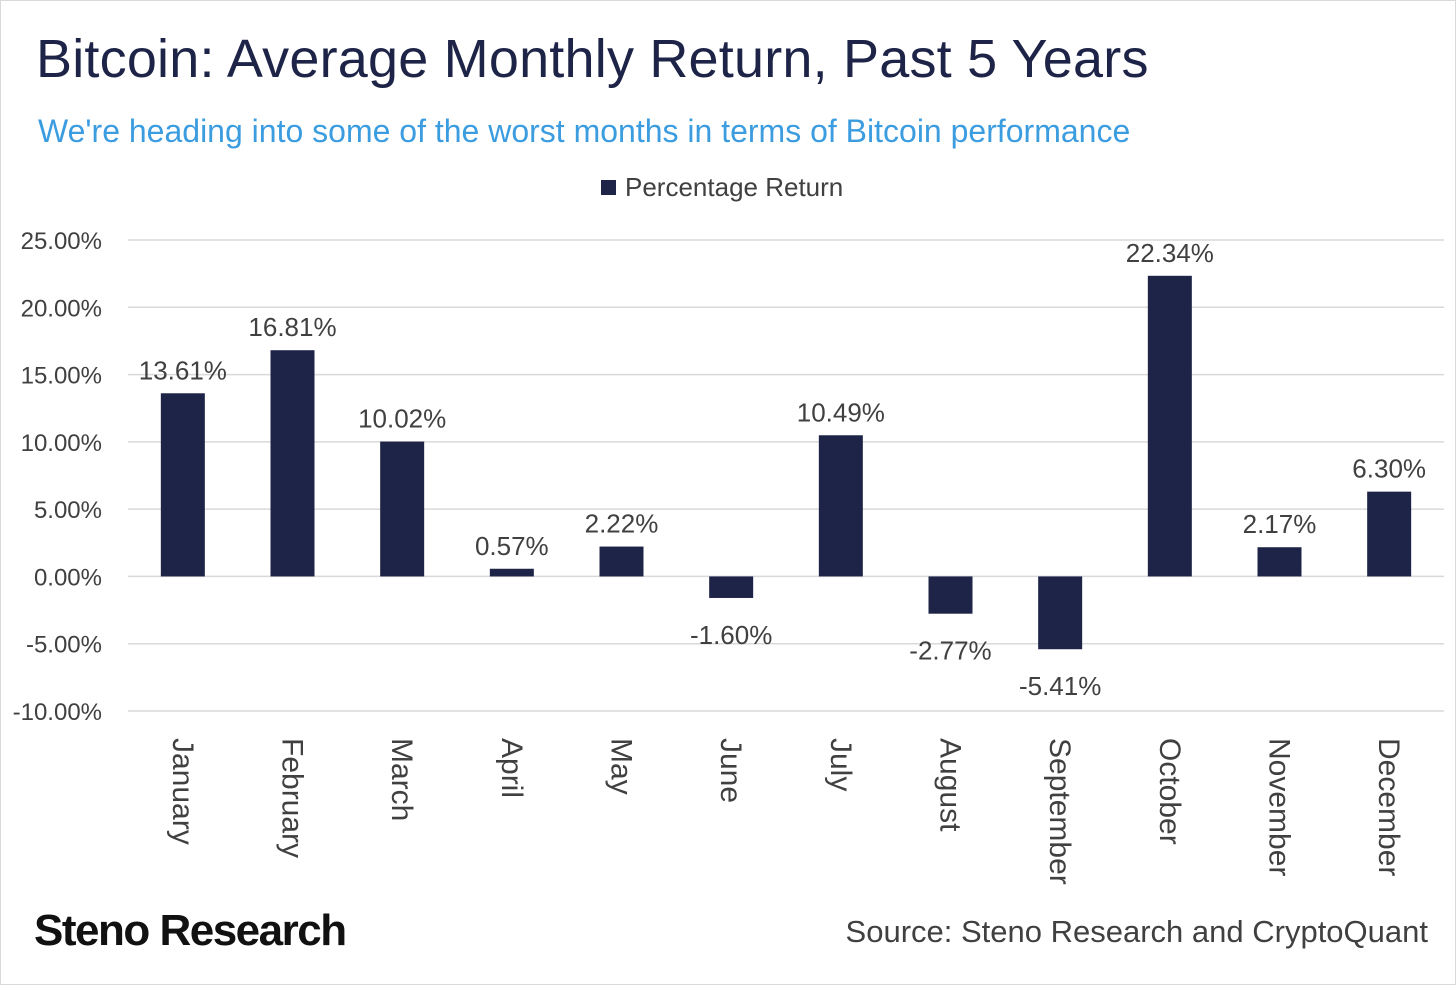 Image resolution: width=1456 pixels, height=985 pixels. I want to click on legend-label: Percentage Return, so click(734, 187).